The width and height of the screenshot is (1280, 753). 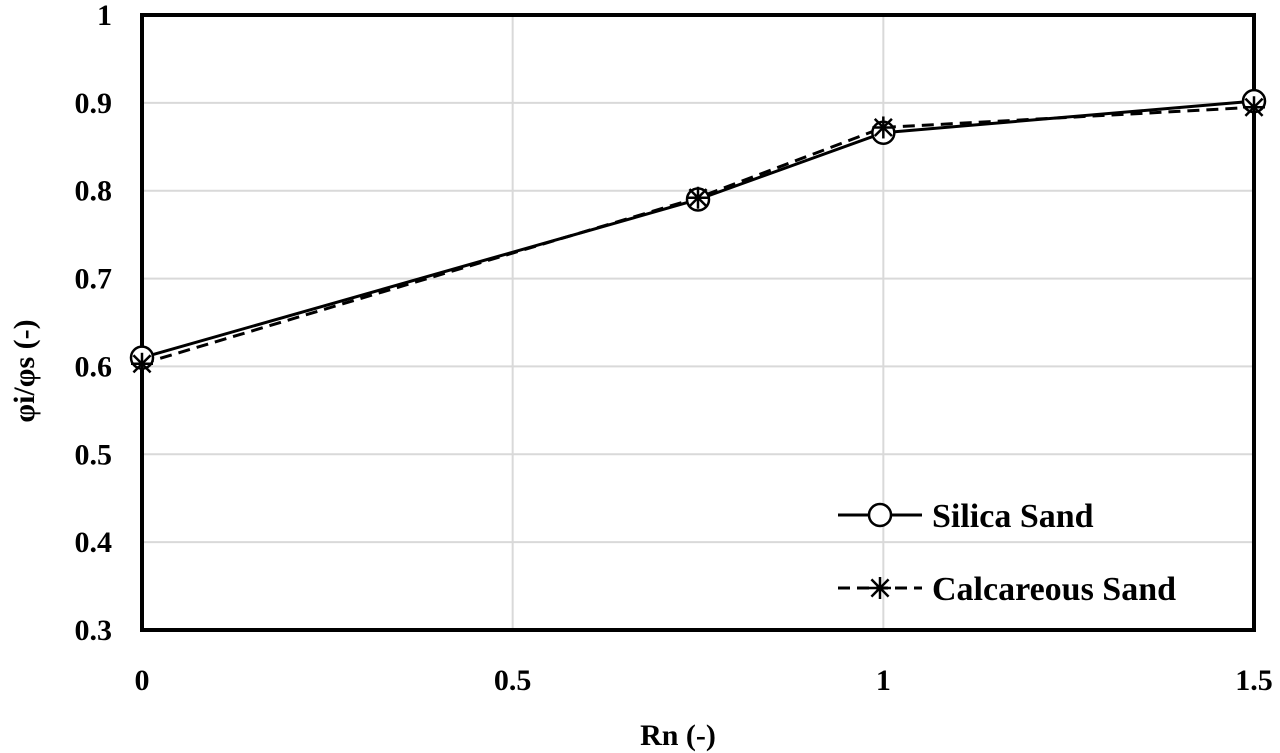 What do you see at coordinates (94, 630) in the screenshot?
I see `y-tick-label: 0.3` at bounding box center [94, 630].